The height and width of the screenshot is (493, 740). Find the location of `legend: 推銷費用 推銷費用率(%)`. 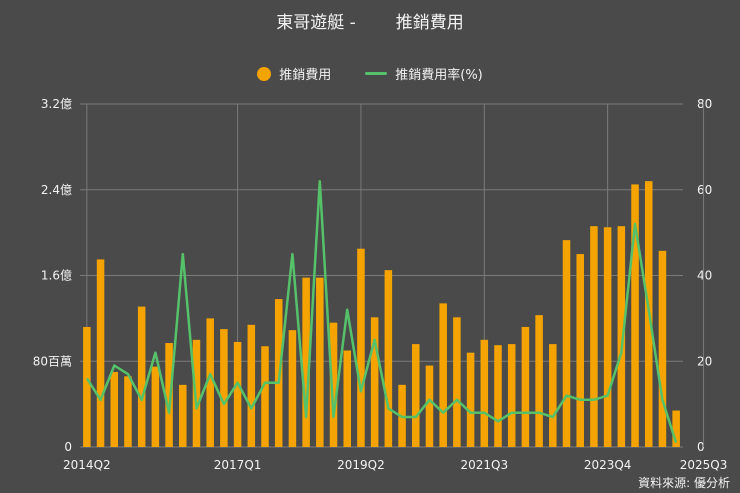

legend: 推銷費用 推銷費用率(%) is located at coordinates (370, 73).